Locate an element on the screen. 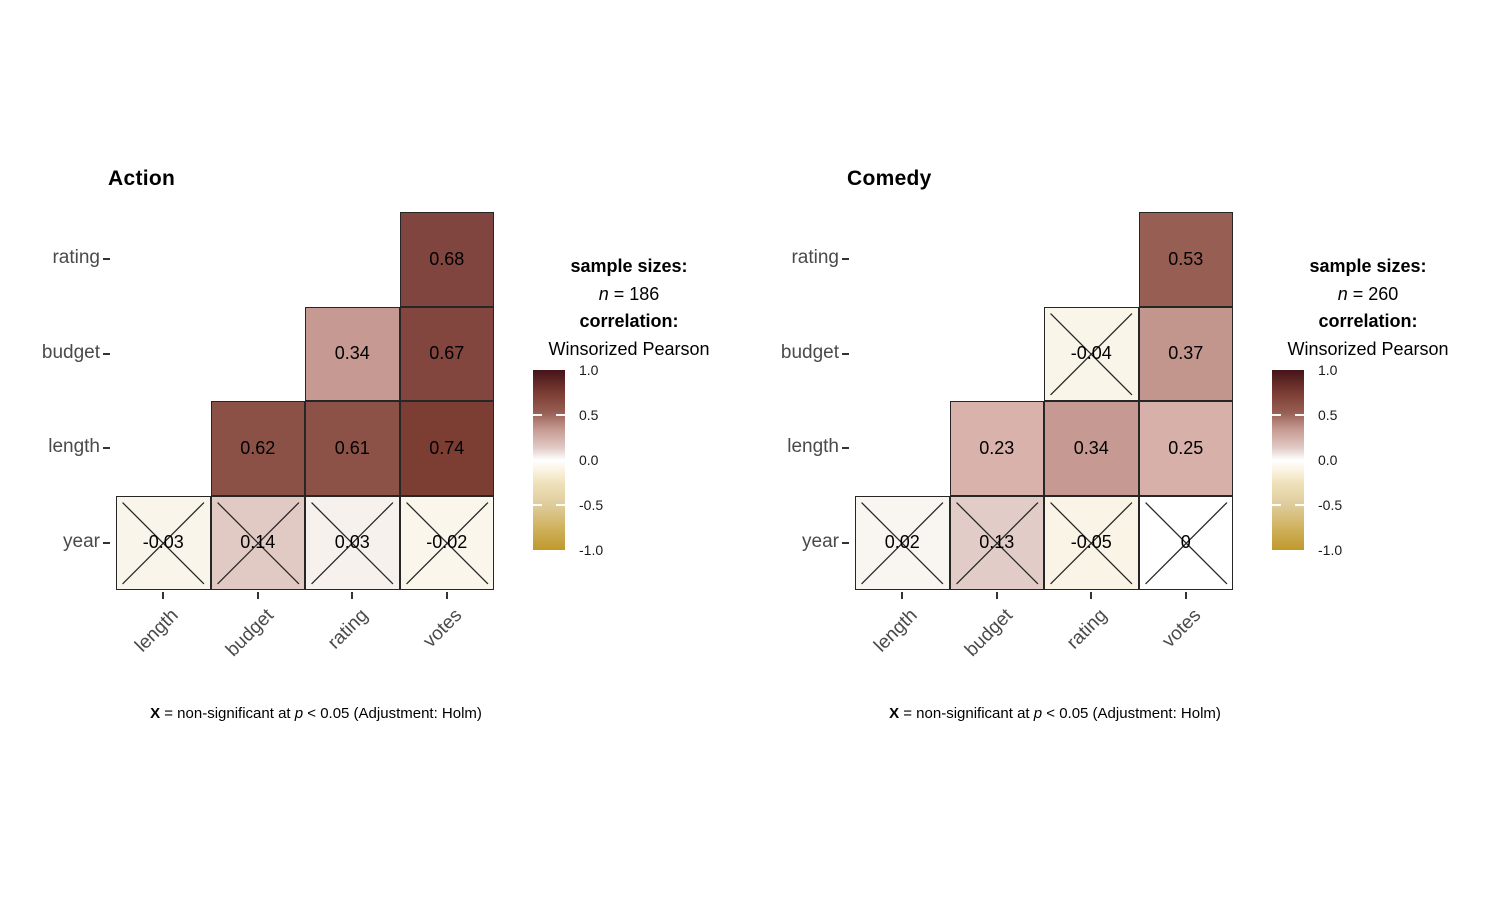  corr-value: 0.68 is located at coordinates (447, 258).